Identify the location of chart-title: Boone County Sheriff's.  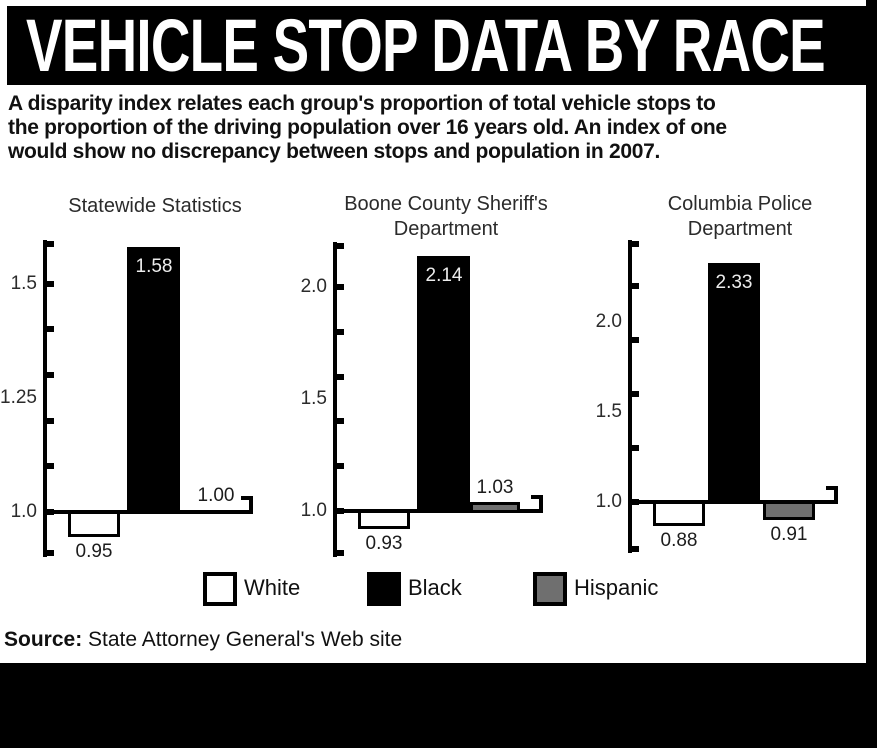
(446, 204).